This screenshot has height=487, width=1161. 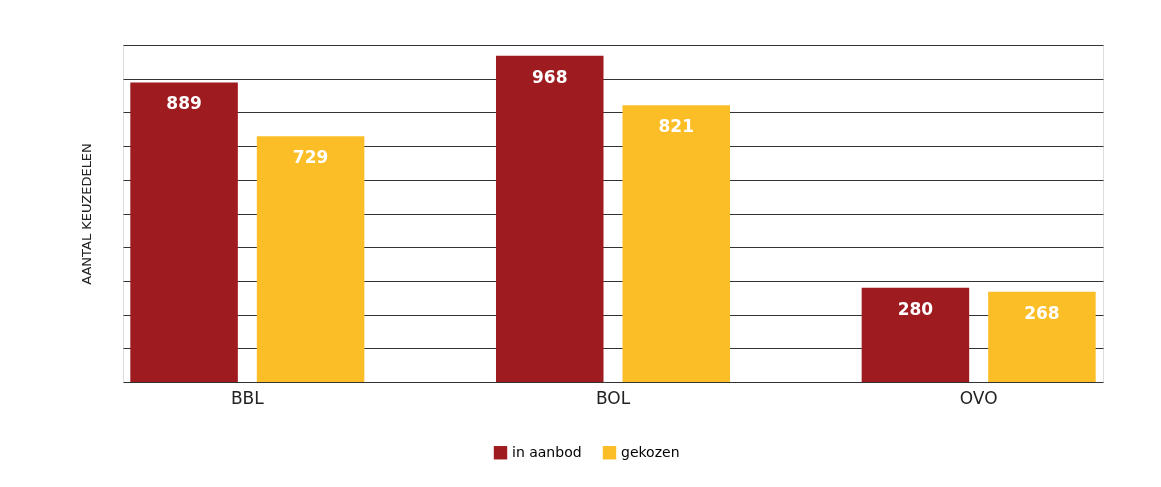 What do you see at coordinates (247, 397) in the screenshot?
I see `x-tick-label: BBL` at bounding box center [247, 397].